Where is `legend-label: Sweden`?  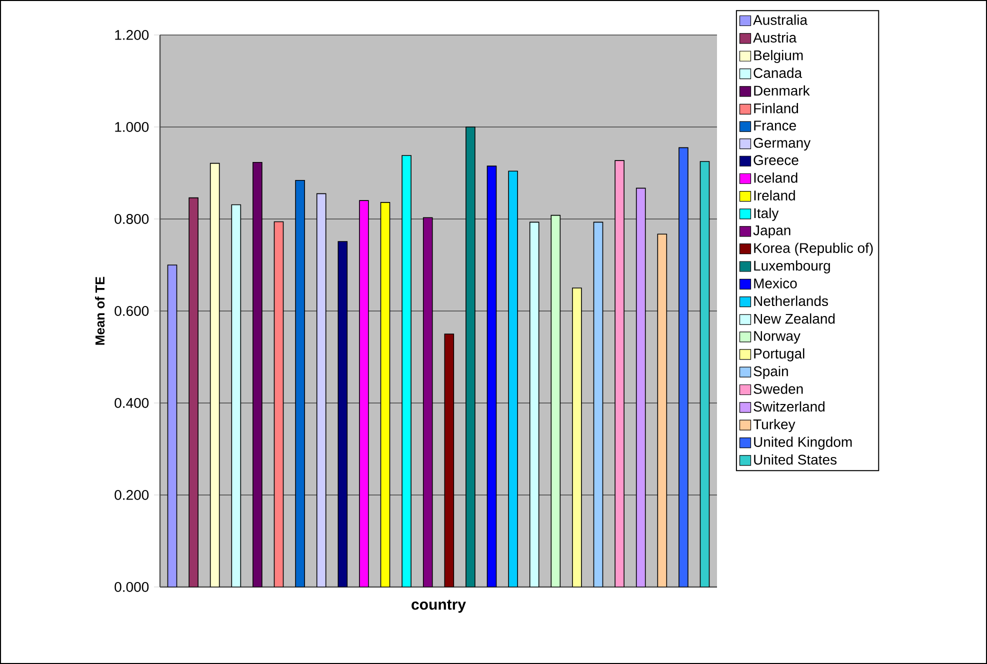 legend-label: Sweden is located at coordinates (778, 389).